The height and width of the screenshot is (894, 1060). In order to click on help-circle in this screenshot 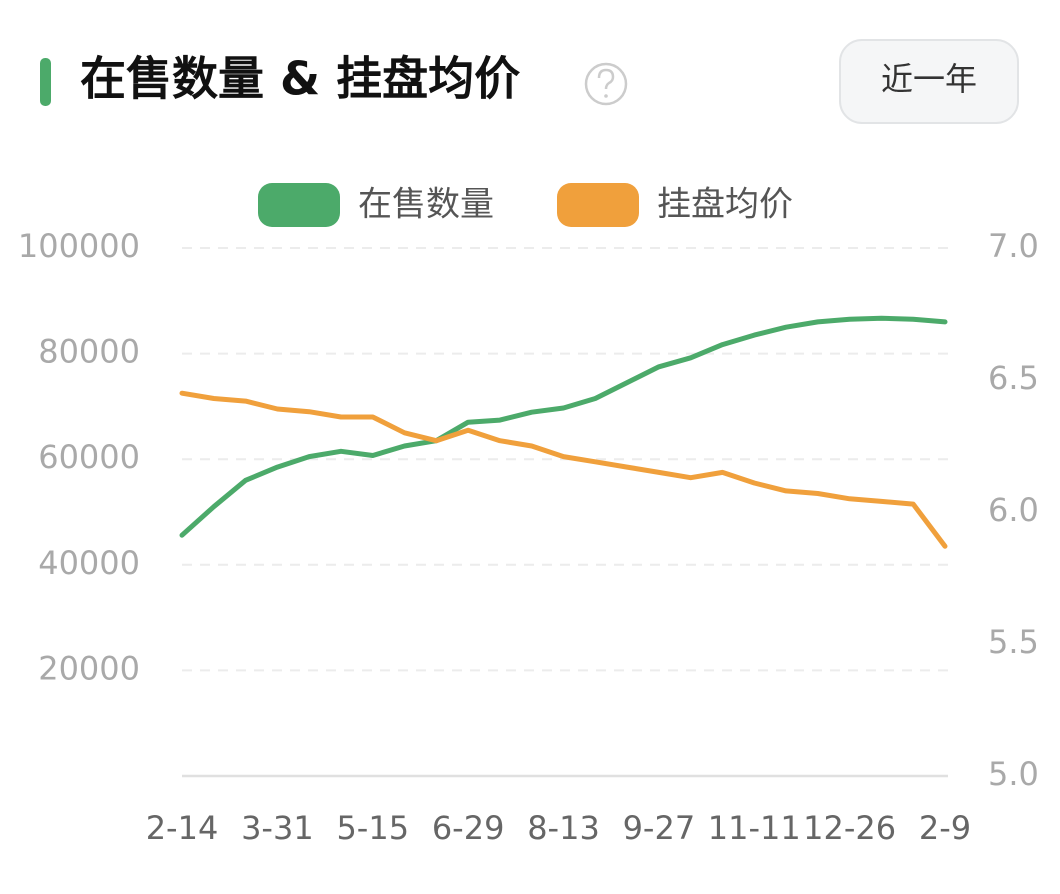, I will do `click(606, 84)`.